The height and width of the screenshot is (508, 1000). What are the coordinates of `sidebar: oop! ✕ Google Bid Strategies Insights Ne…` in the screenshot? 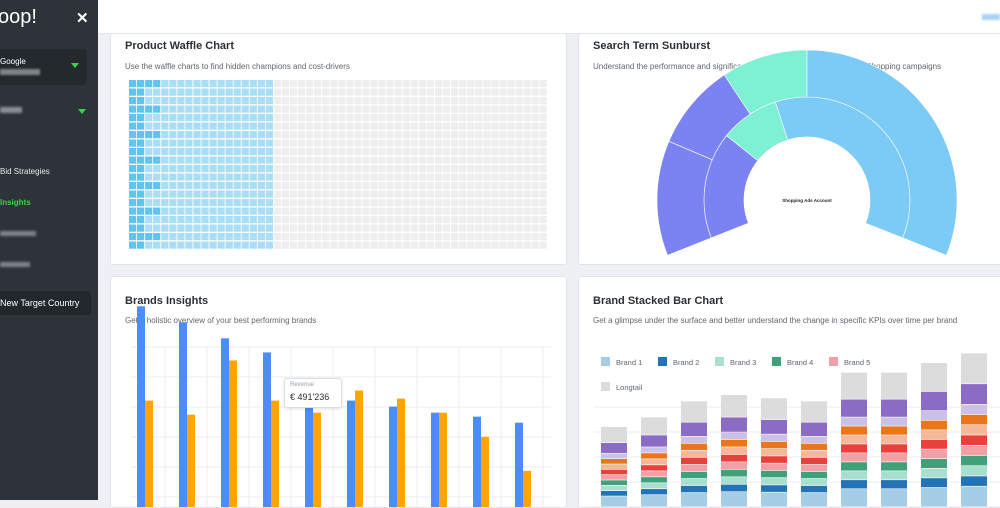 It's located at (49, 250).